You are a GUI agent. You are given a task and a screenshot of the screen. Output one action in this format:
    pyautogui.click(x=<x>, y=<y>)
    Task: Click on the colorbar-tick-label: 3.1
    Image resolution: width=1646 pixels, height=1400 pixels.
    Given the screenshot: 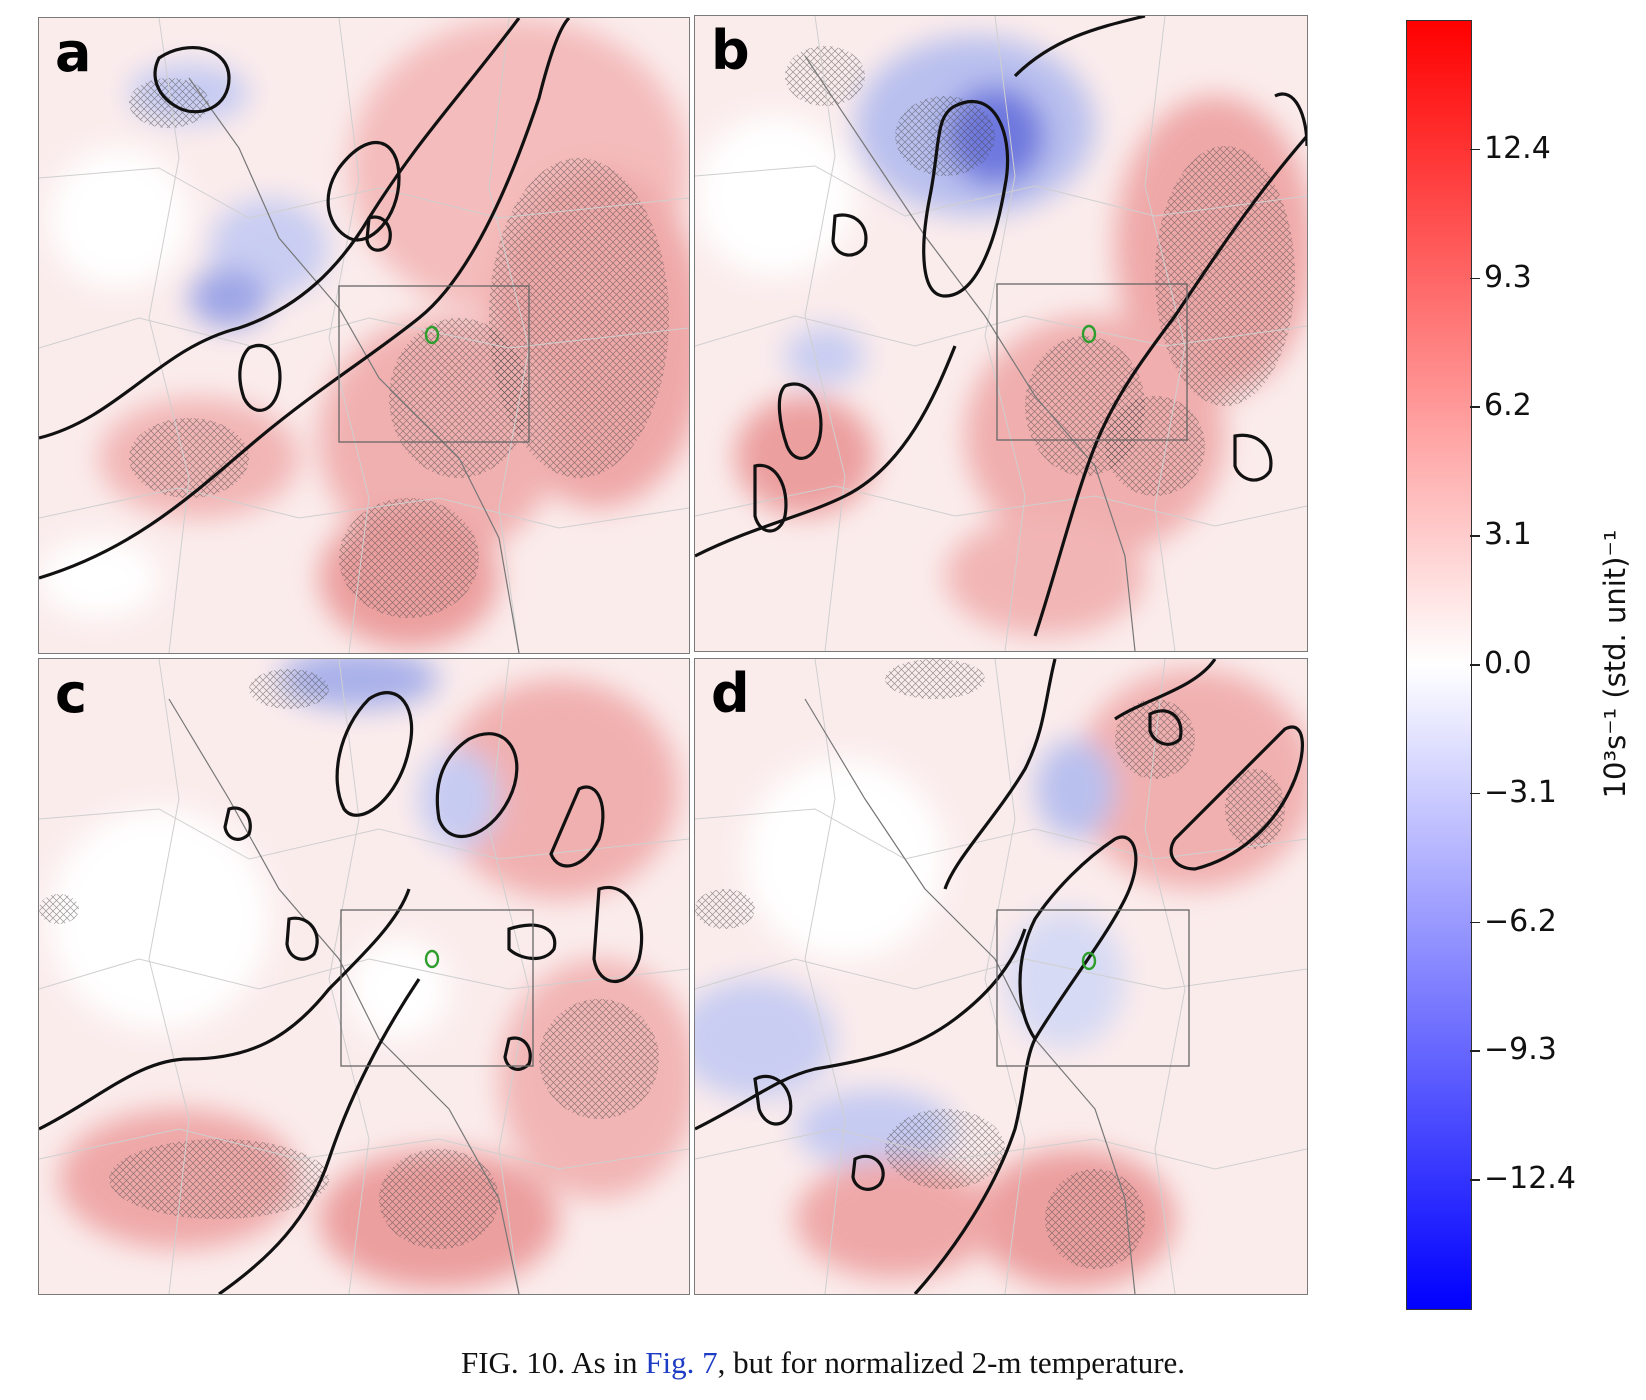 What is the action you would take?
    pyautogui.click(x=1508, y=535)
    